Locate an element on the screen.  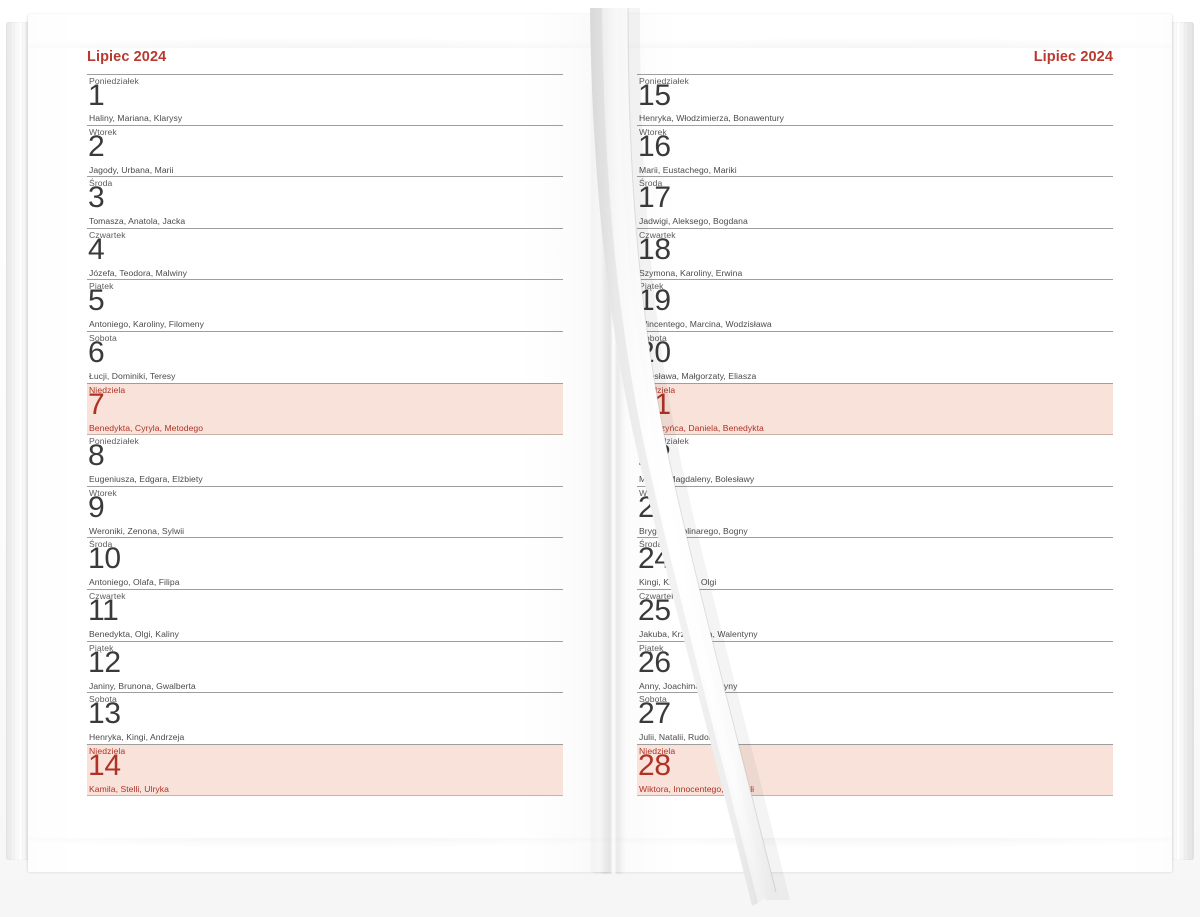
day-number: 28 is located at coordinates (654, 765).